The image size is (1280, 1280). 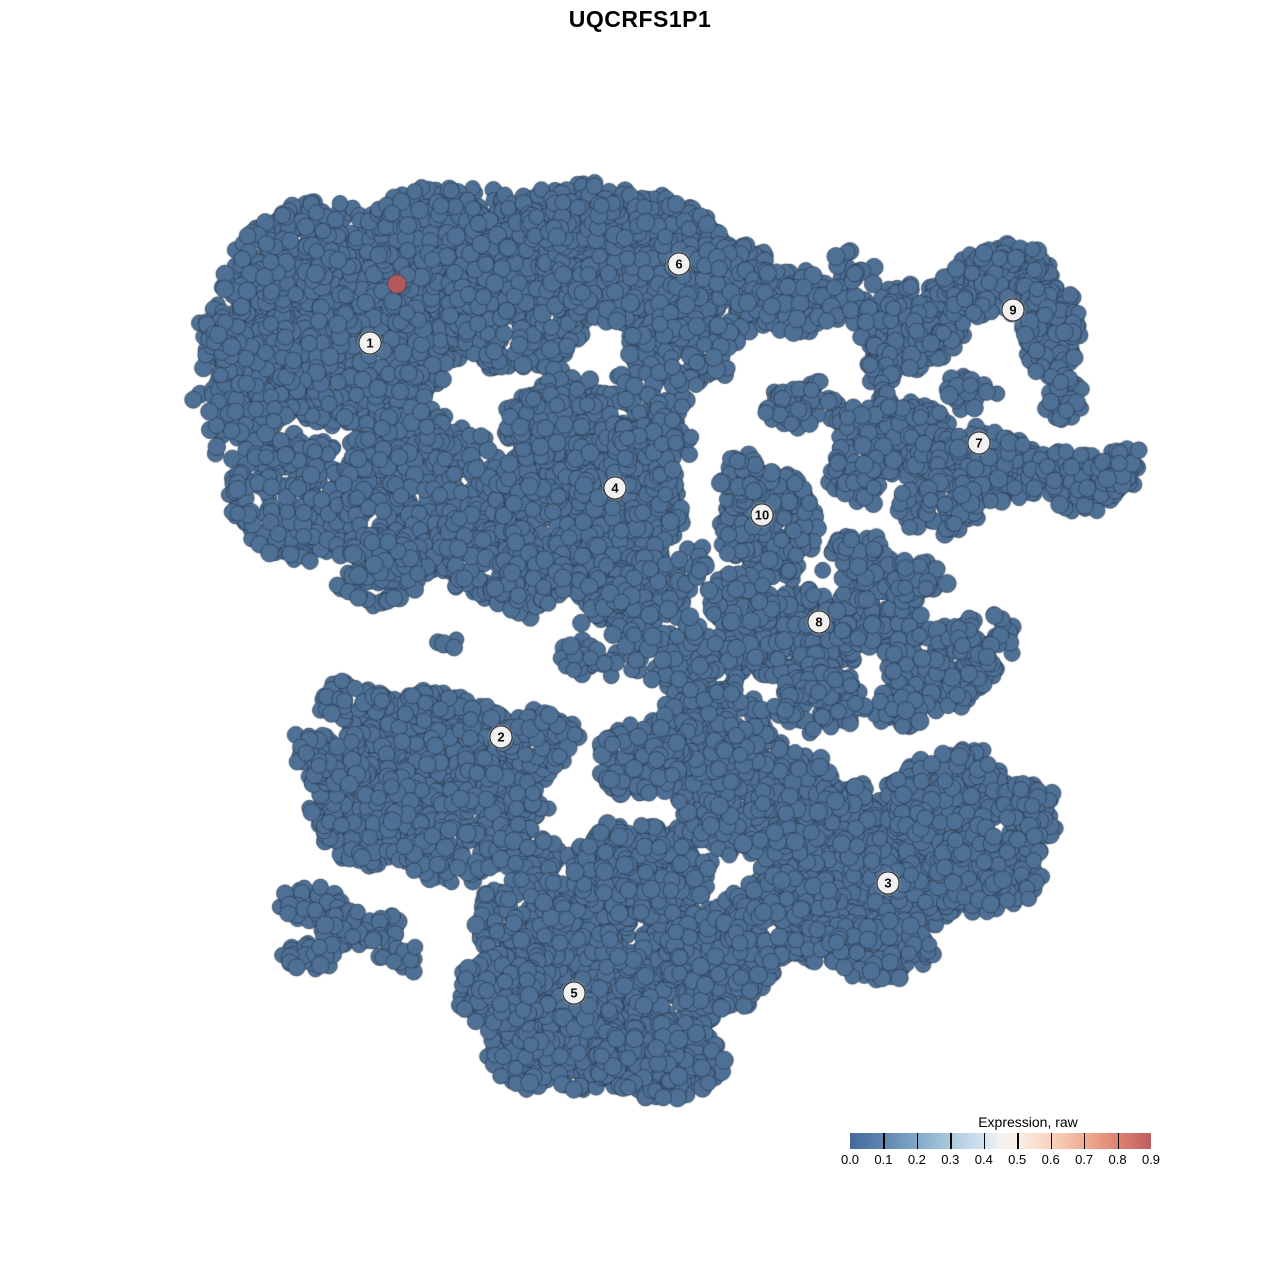 What do you see at coordinates (979, 443) in the screenshot?
I see `cluster-label-7: 7` at bounding box center [979, 443].